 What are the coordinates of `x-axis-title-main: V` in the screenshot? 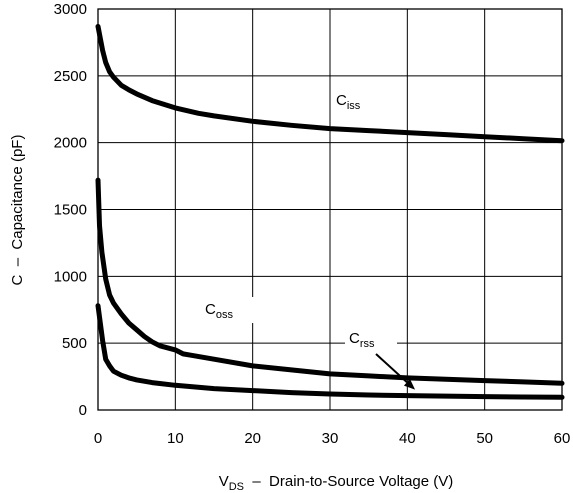 It's located at (224, 481).